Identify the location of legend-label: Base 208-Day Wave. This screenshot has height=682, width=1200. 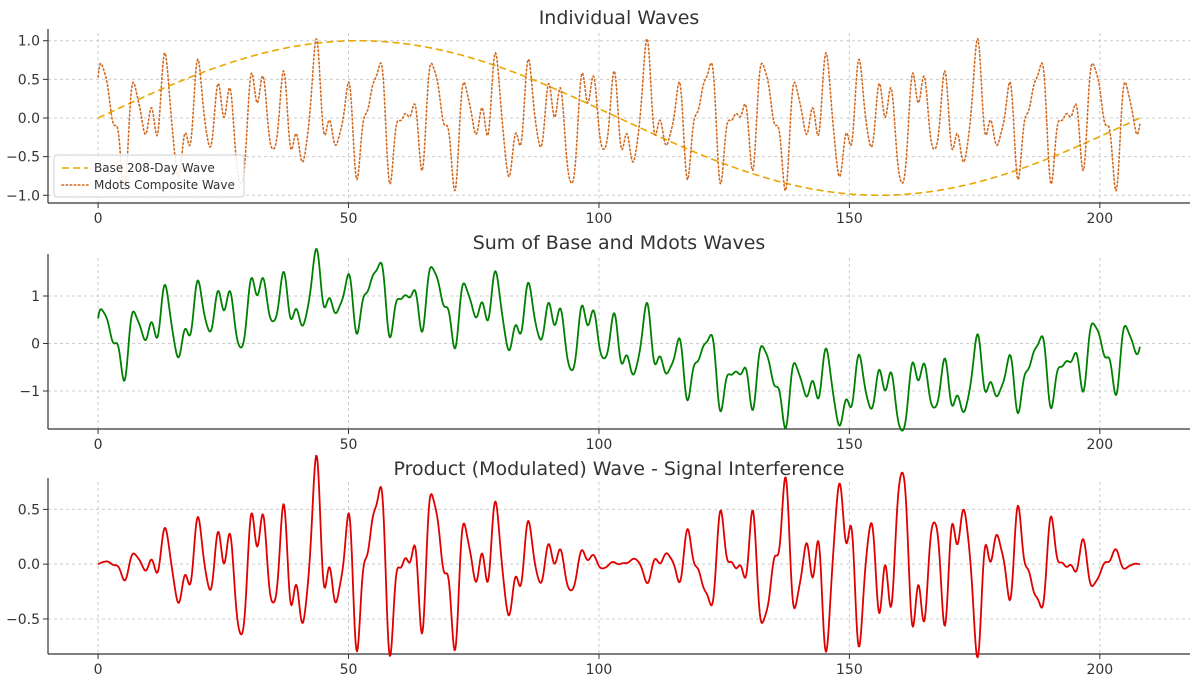
(154, 168).